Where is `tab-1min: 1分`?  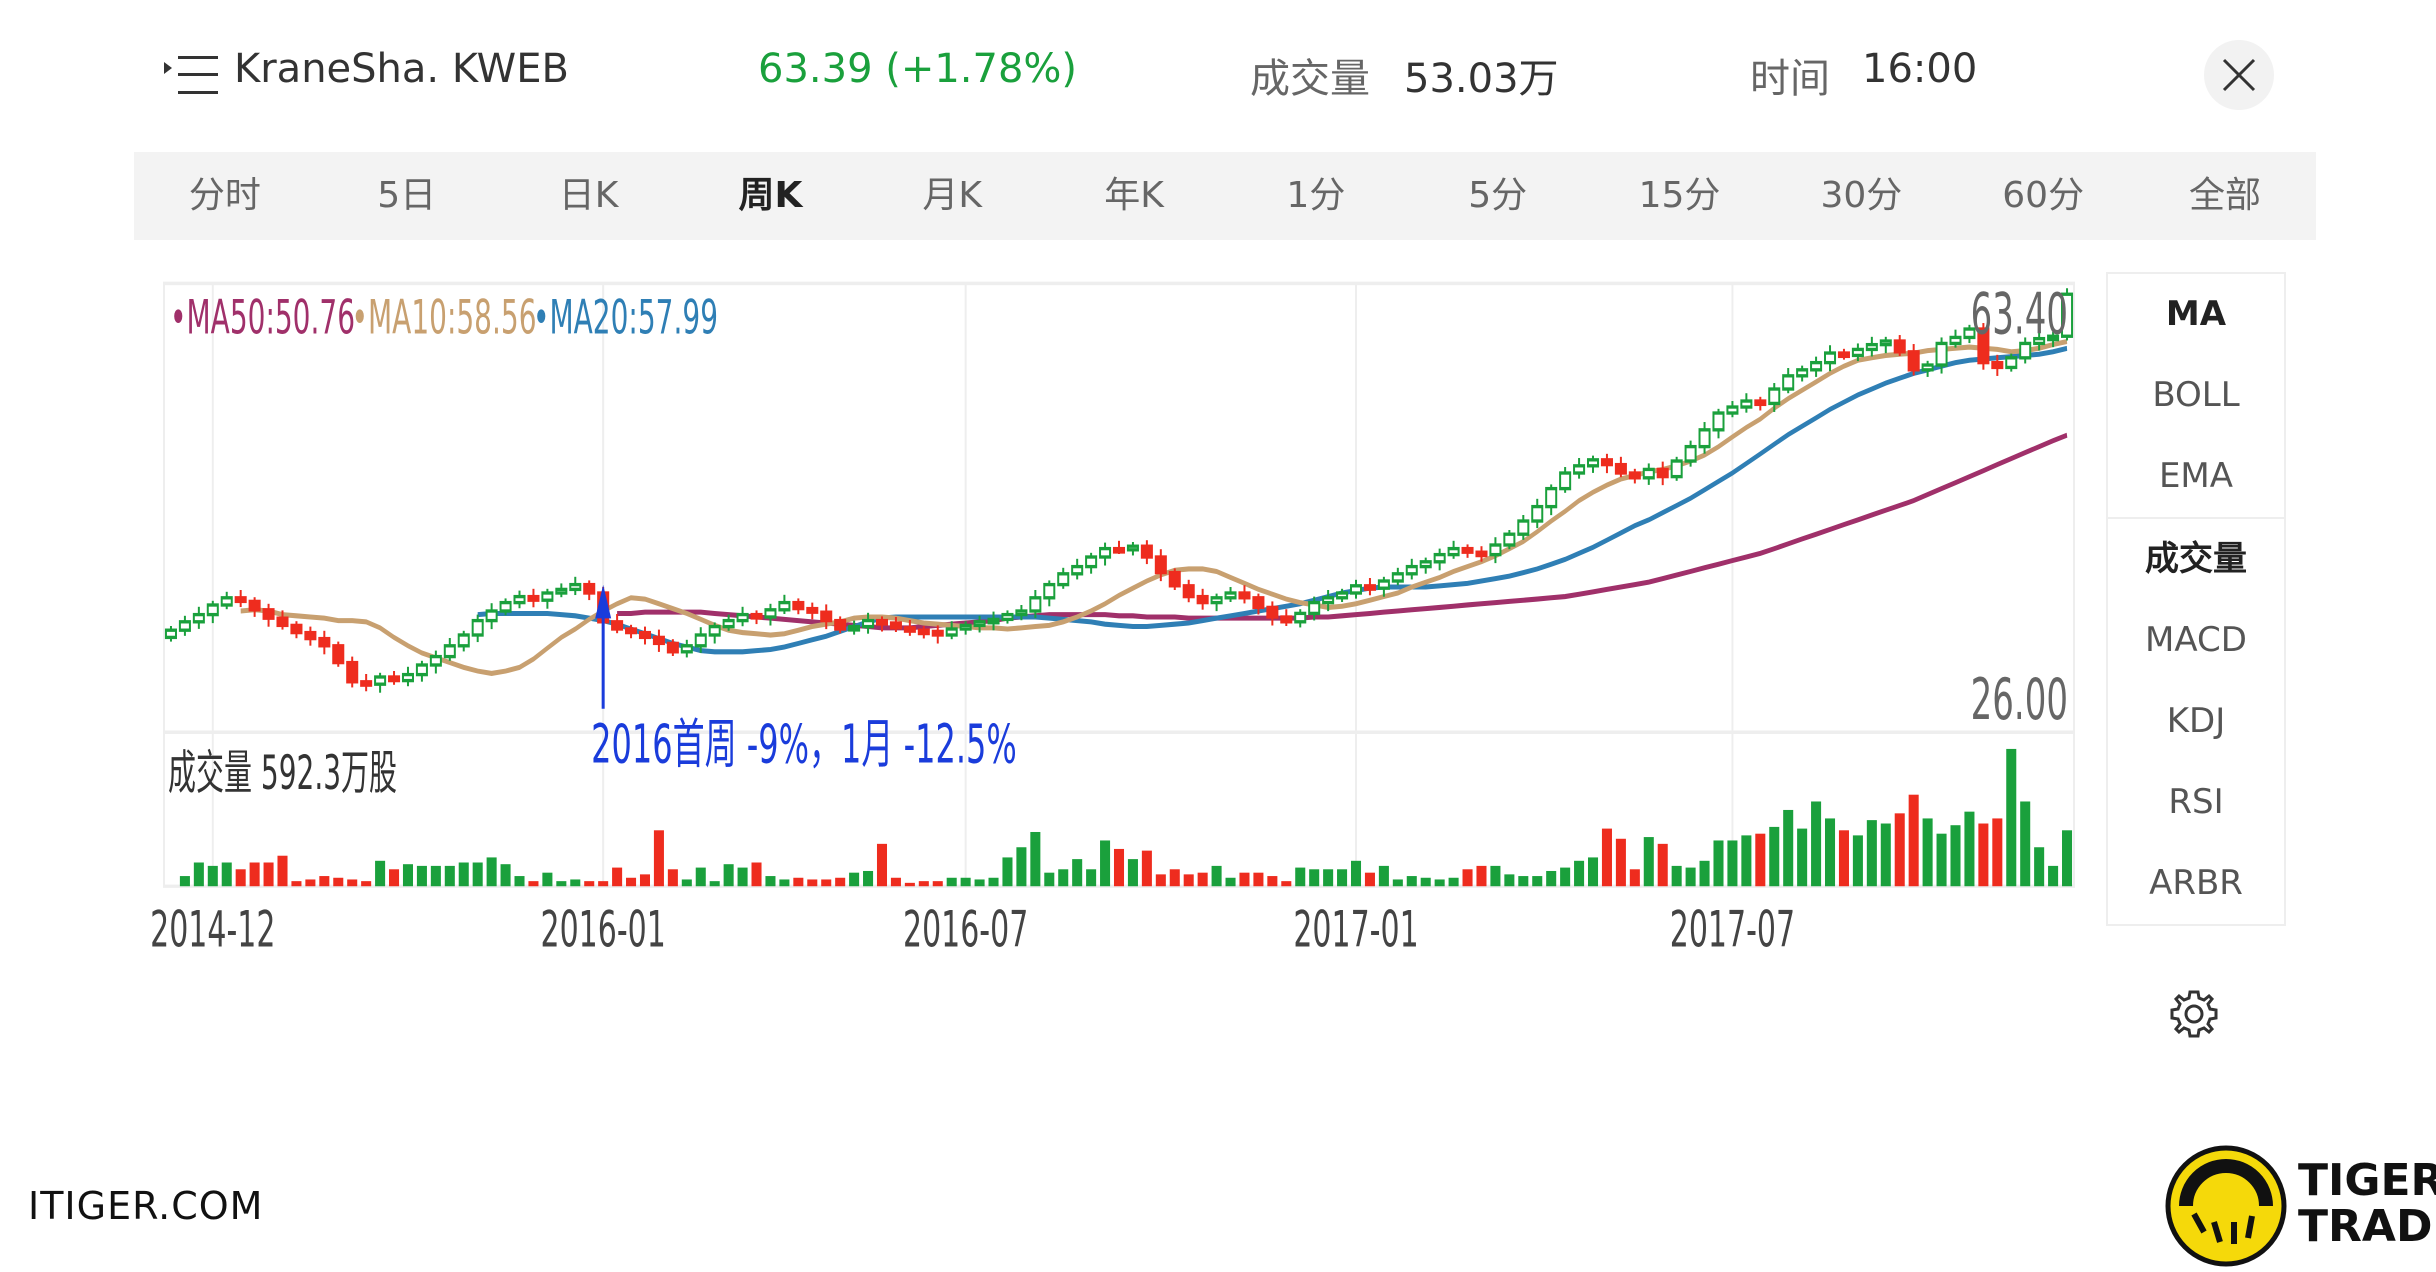 tab-1min: 1分 is located at coordinates (1316, 195).